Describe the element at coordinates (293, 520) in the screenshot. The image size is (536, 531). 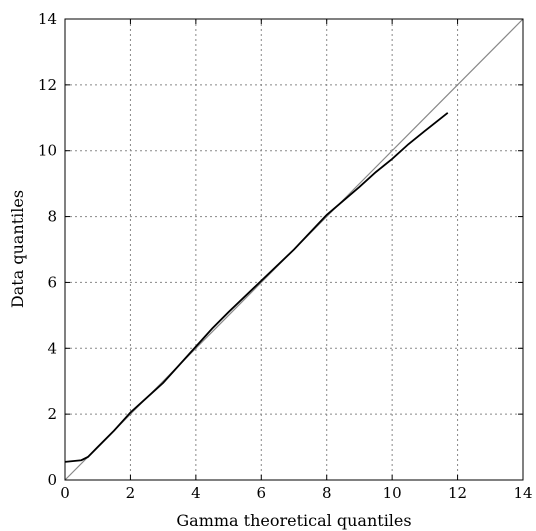
I see `x-axis-title: Gamma theoretical quantiles` at that location.